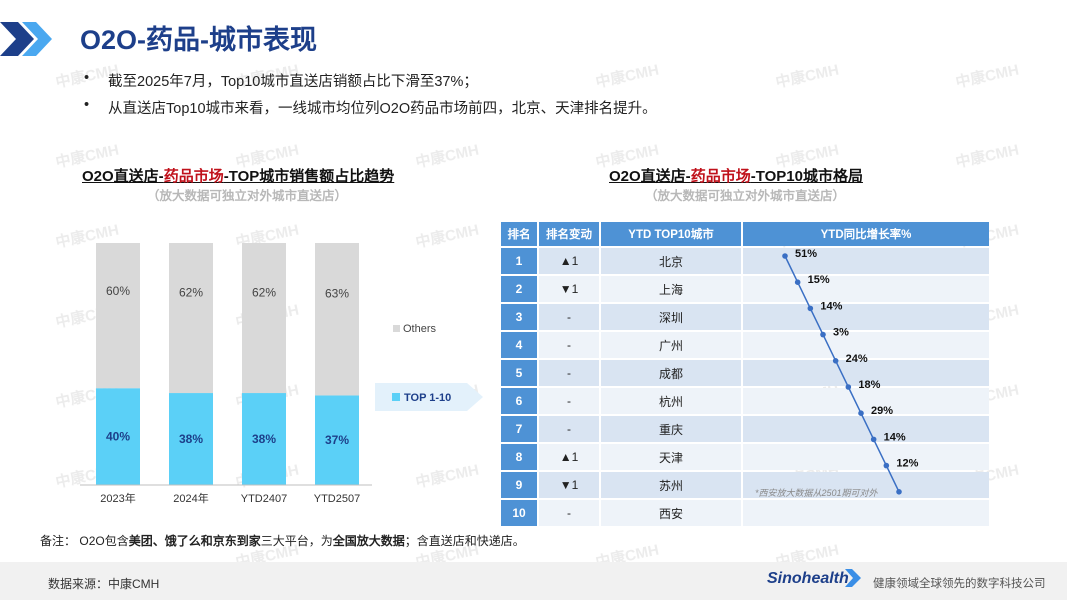 The image size is (1067, 600). What do you see at coordinates (104, 584) in the screenshot?
I see `data-source: 数据来源：中康CMH` at bounding box center [104, 584].